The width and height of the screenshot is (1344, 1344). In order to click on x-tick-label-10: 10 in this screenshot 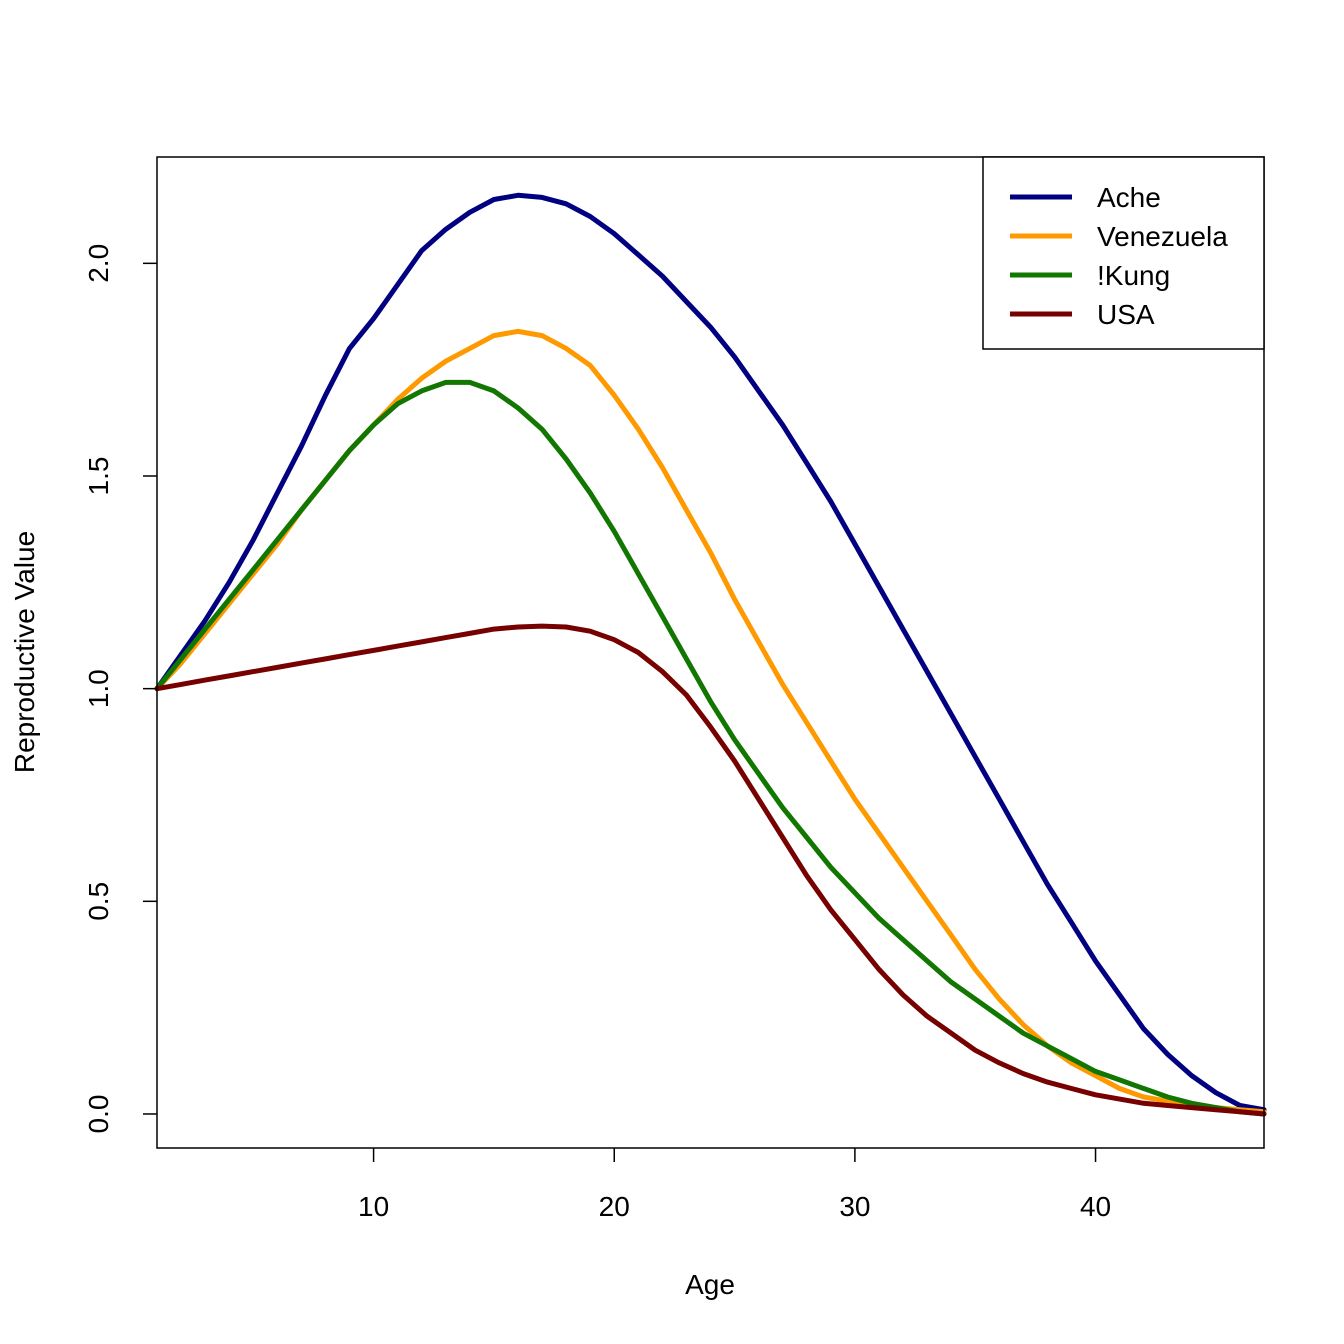, I will do `click(373, 1206)`.